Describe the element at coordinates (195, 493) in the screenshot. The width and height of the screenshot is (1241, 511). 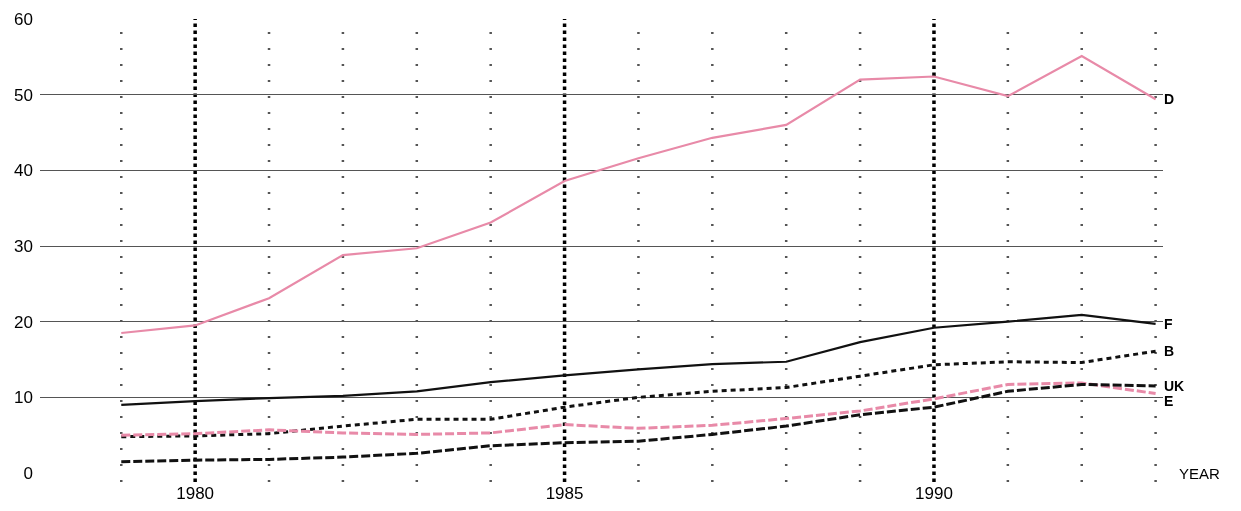
I see `x-tick-label: 1980` at that location.